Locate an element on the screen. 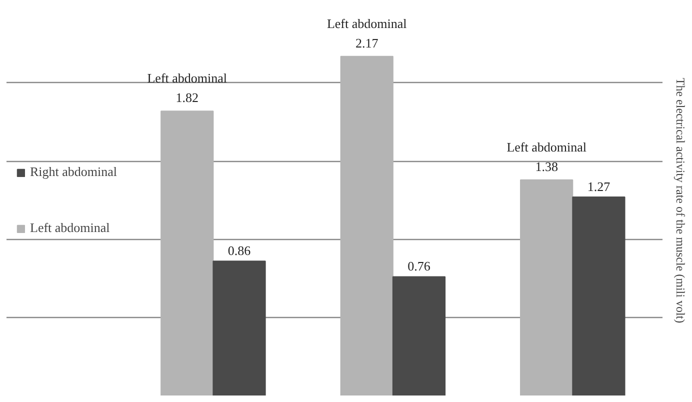  data-label: 0.86 is located at coordinates (240, 250).